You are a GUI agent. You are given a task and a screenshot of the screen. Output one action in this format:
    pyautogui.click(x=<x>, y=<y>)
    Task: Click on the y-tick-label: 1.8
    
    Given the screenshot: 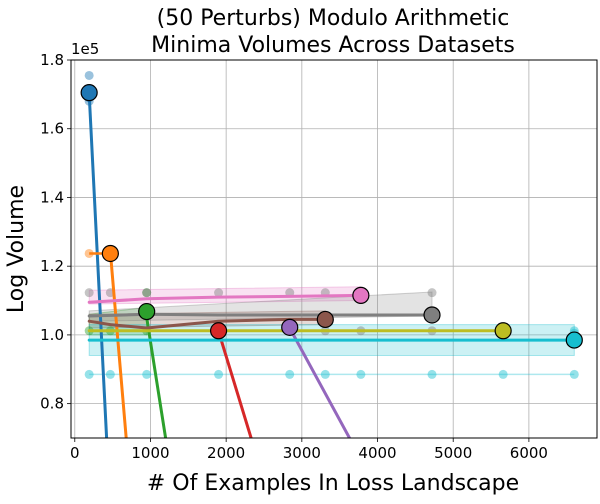 What is the action you would take?
    pyautogui.click(x=52, y=60)
    